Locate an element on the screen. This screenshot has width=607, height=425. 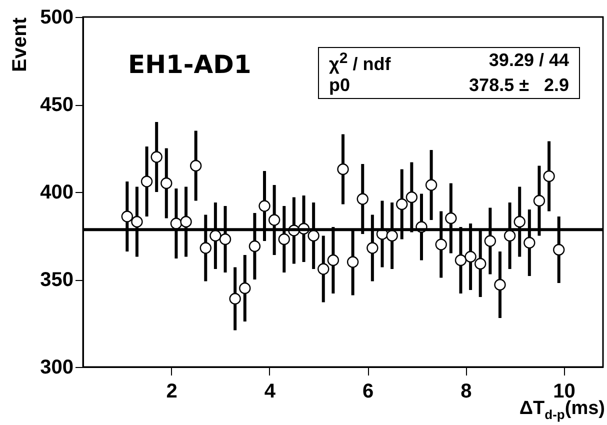
y-tick-label: 500 is located at coordinates (57, 17).